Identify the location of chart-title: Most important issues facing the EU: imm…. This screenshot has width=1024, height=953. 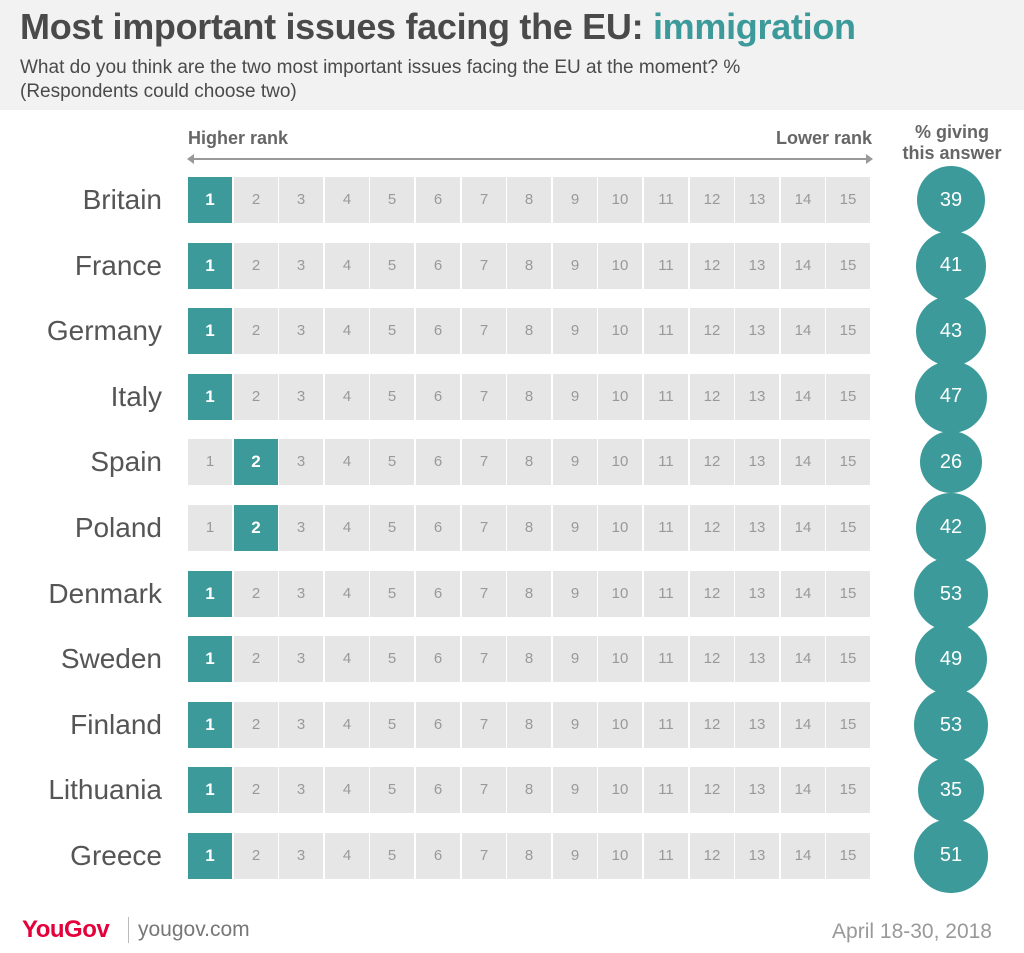
(438, 27).